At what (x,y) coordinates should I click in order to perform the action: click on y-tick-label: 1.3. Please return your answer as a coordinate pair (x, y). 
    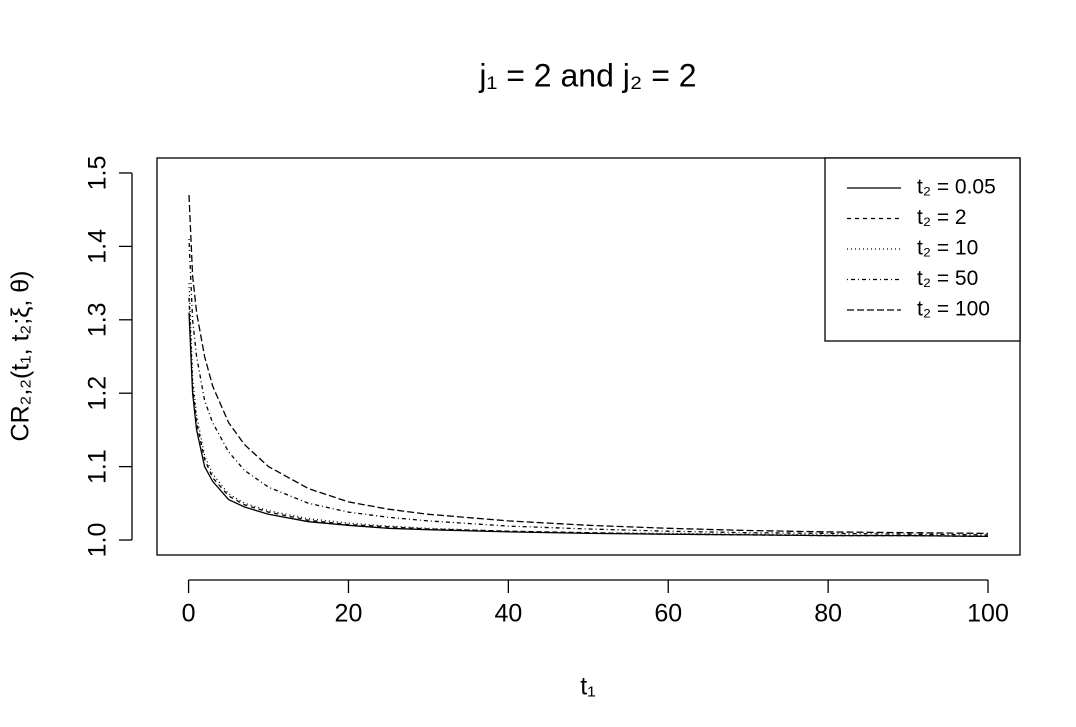
    Looking at the image, I should click on (98, 319).